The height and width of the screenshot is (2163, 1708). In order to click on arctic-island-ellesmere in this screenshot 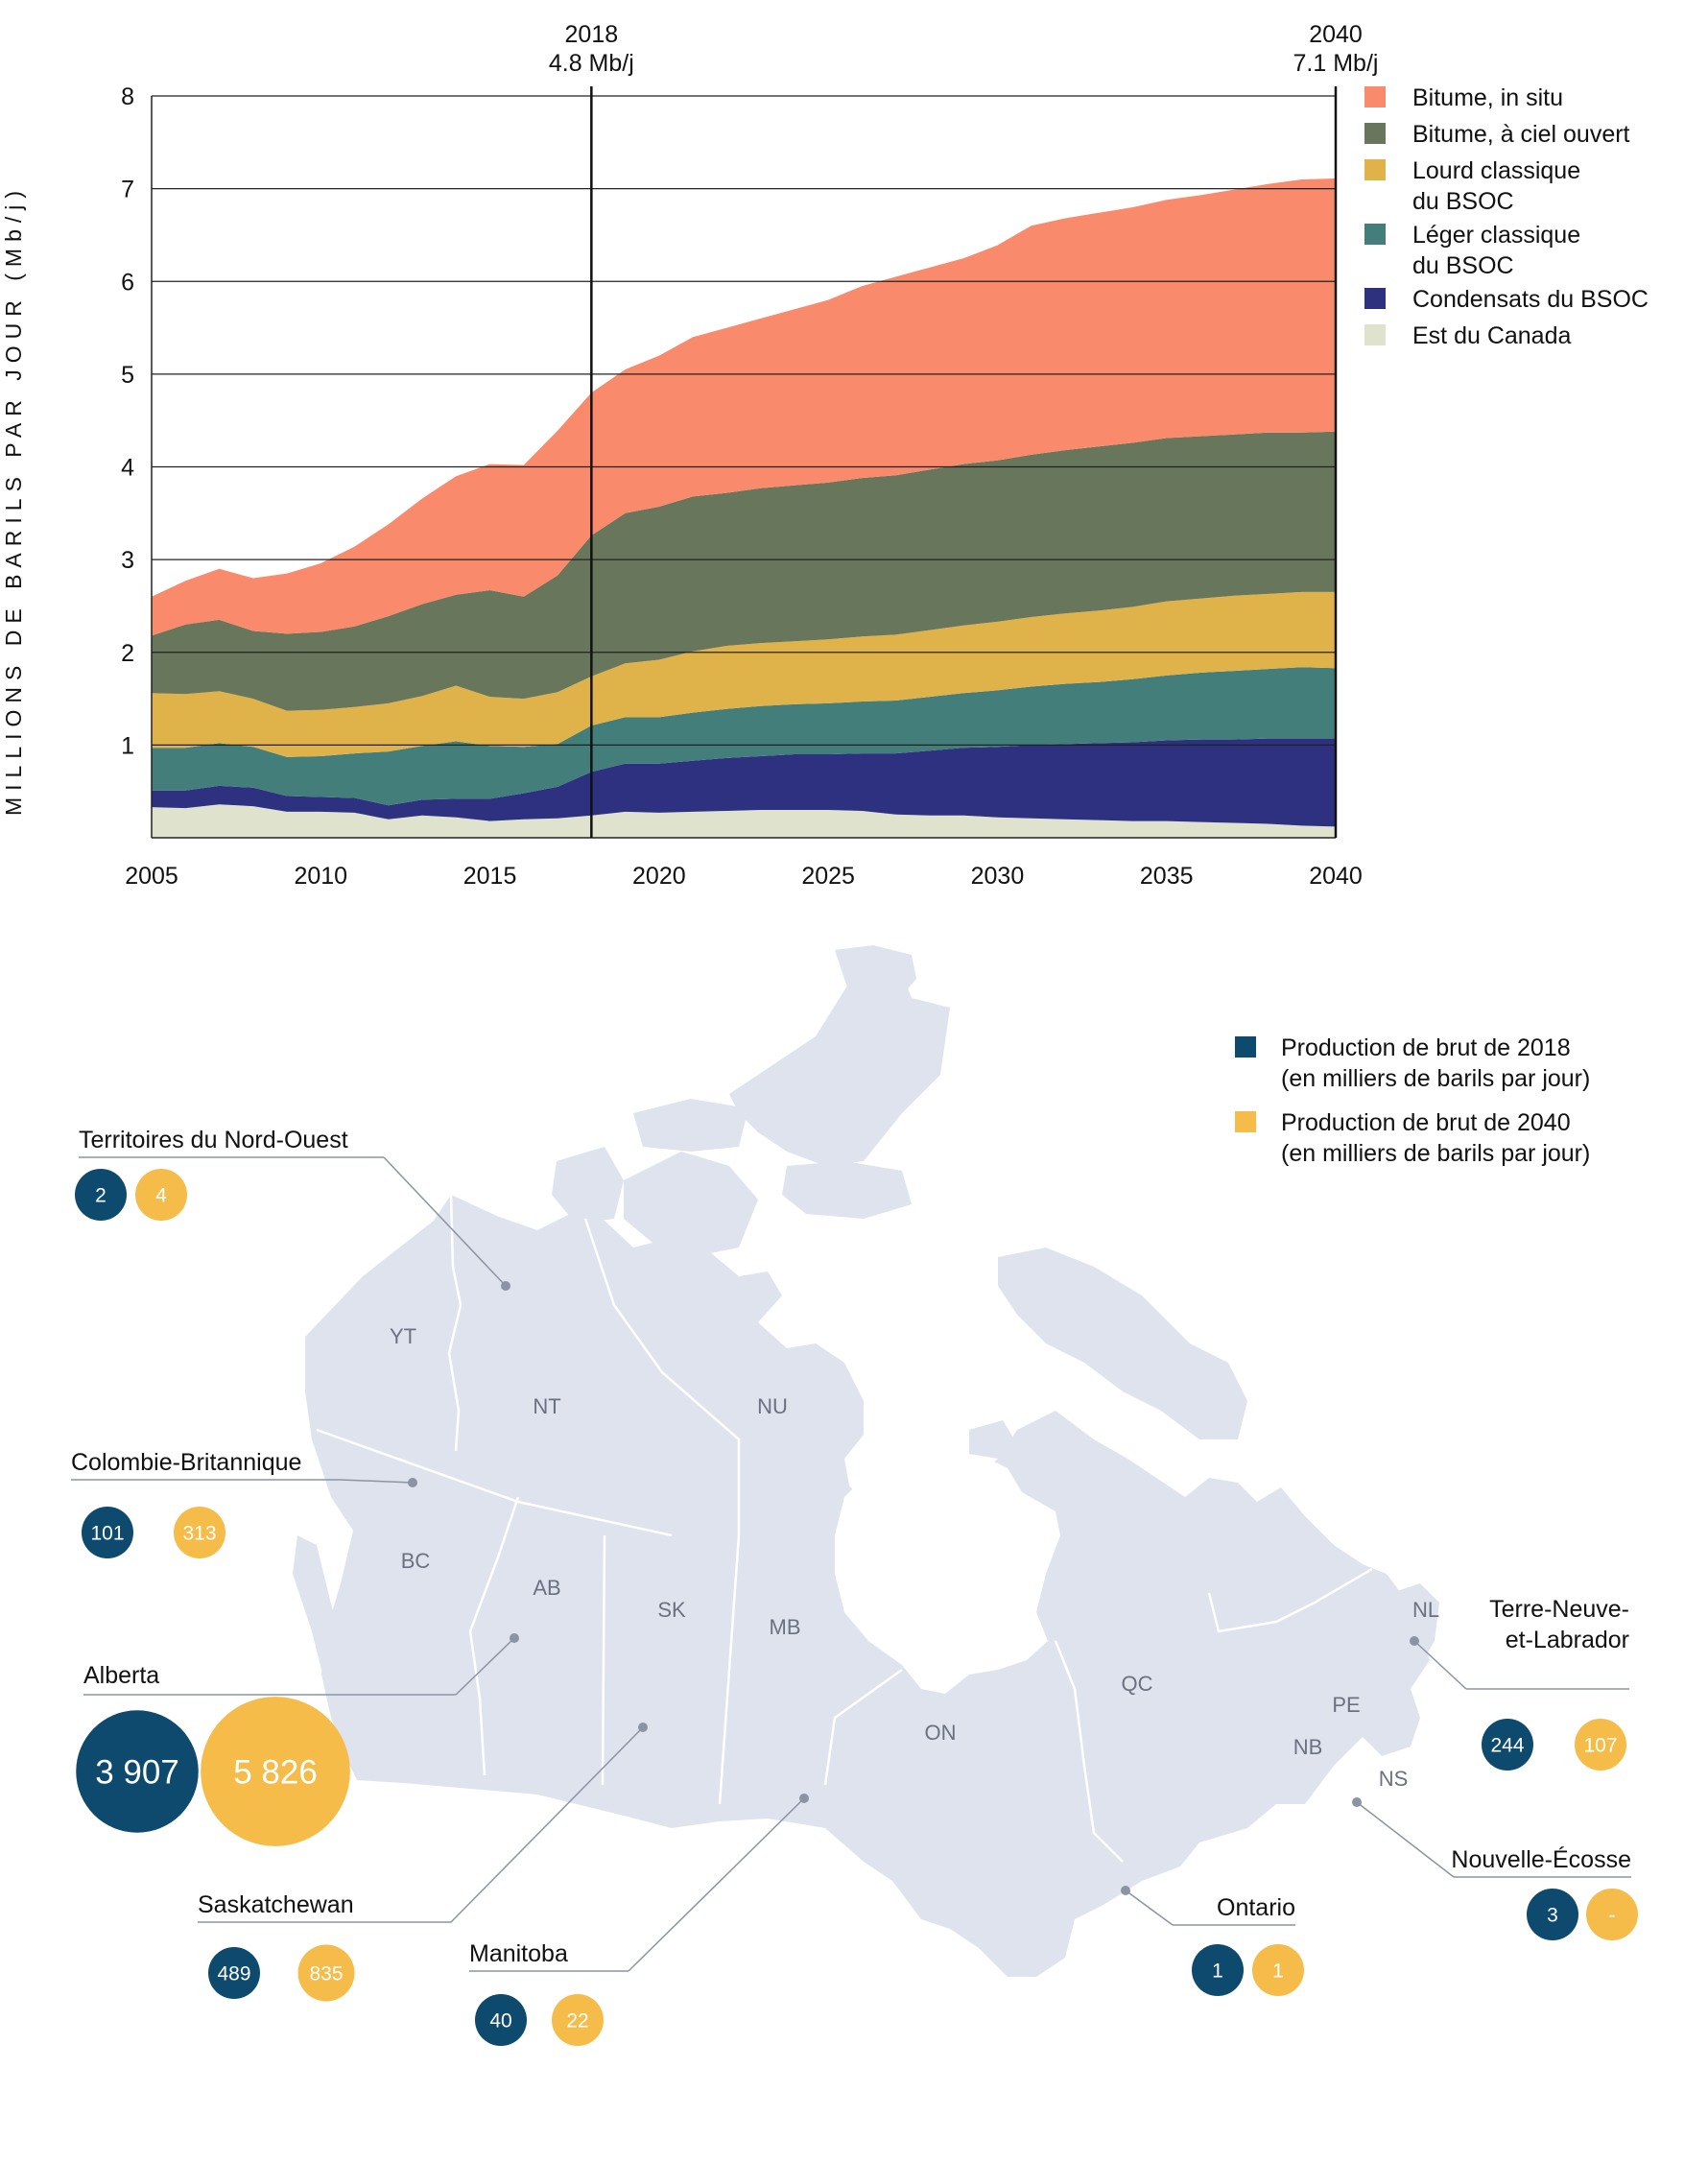, I will do `click(839, 1058)`.